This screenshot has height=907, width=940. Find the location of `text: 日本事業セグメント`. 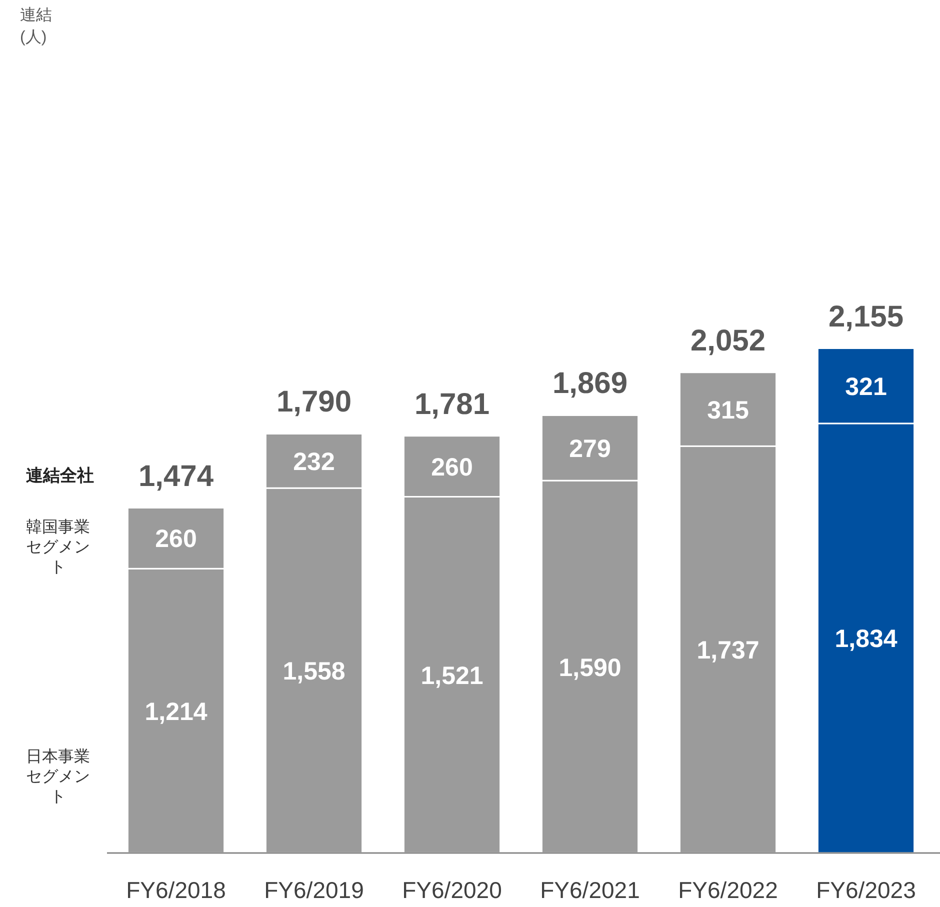

text: 日本事業セグメント is located at coordinates (58, 777).